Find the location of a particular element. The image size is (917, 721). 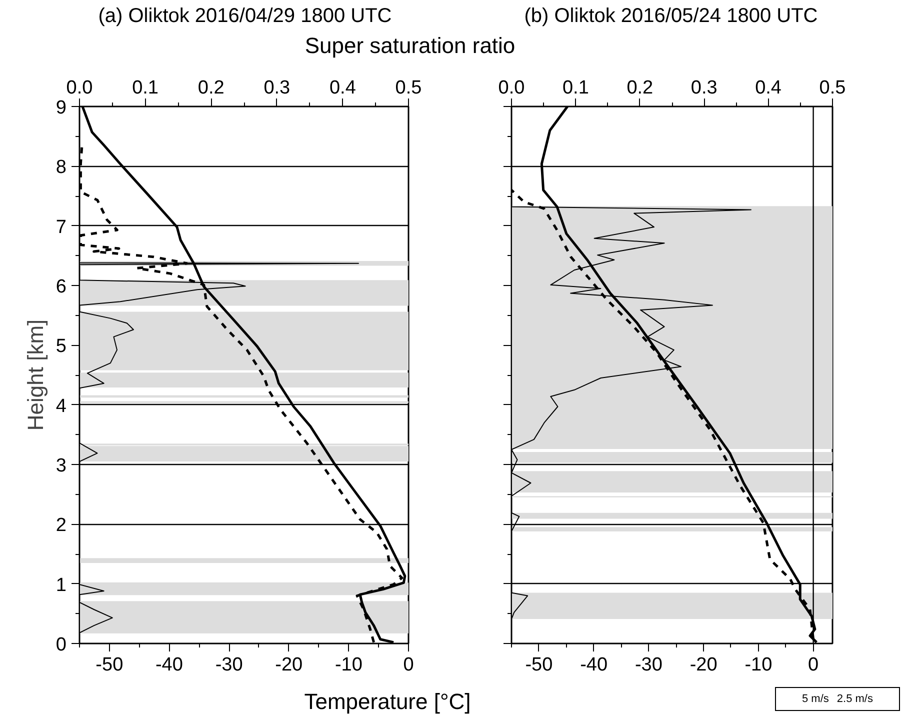

y-axis-title: Height [km] is located at coordinates (35, 375).